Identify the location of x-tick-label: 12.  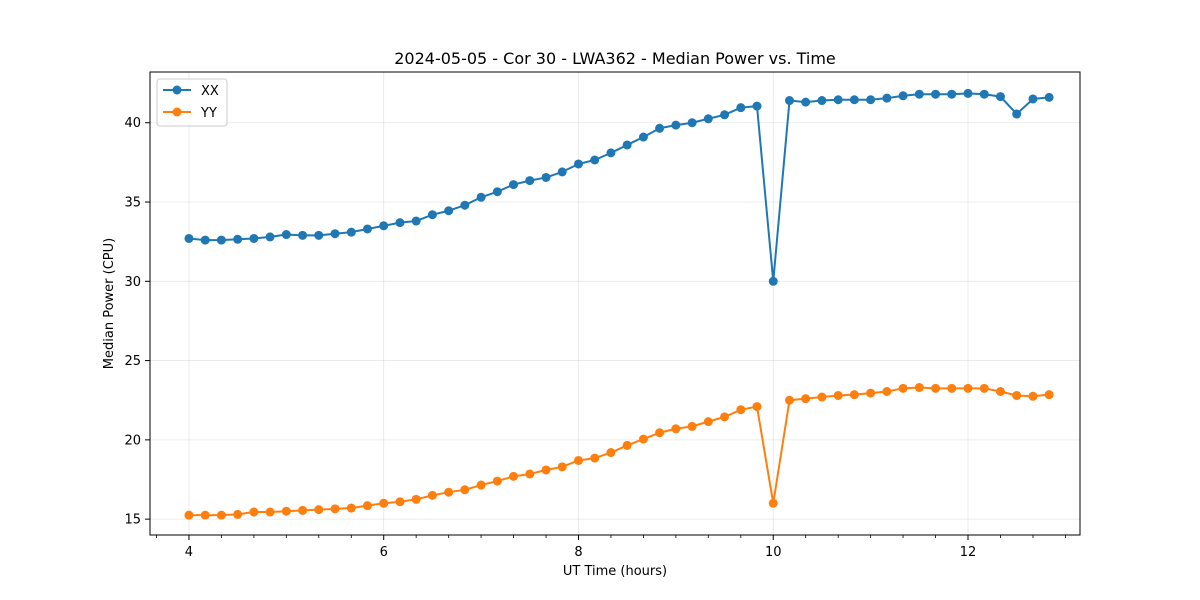
(968, 552).